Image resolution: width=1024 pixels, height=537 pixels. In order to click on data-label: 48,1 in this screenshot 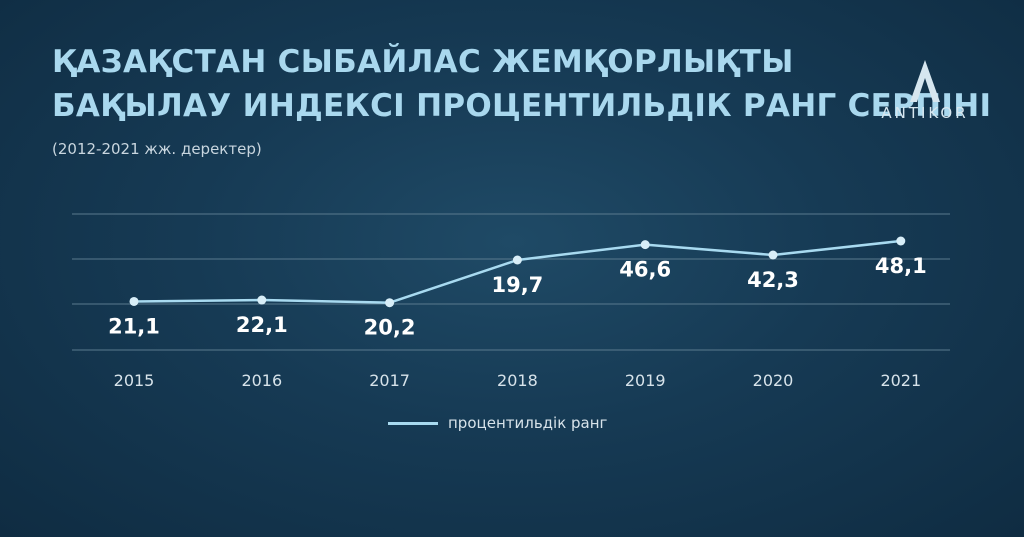, I will do `click(901, 266)`.